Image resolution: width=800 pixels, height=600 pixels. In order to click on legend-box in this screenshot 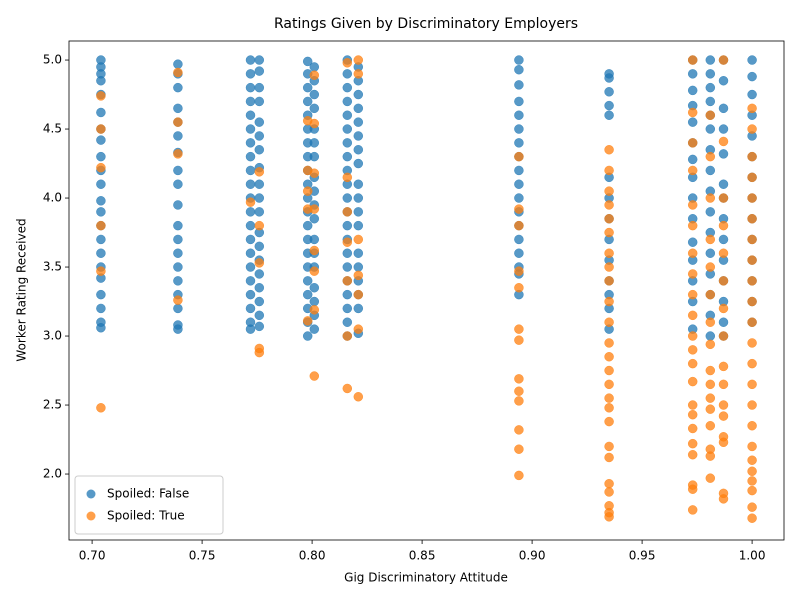, I will do `click(149, 505)`.